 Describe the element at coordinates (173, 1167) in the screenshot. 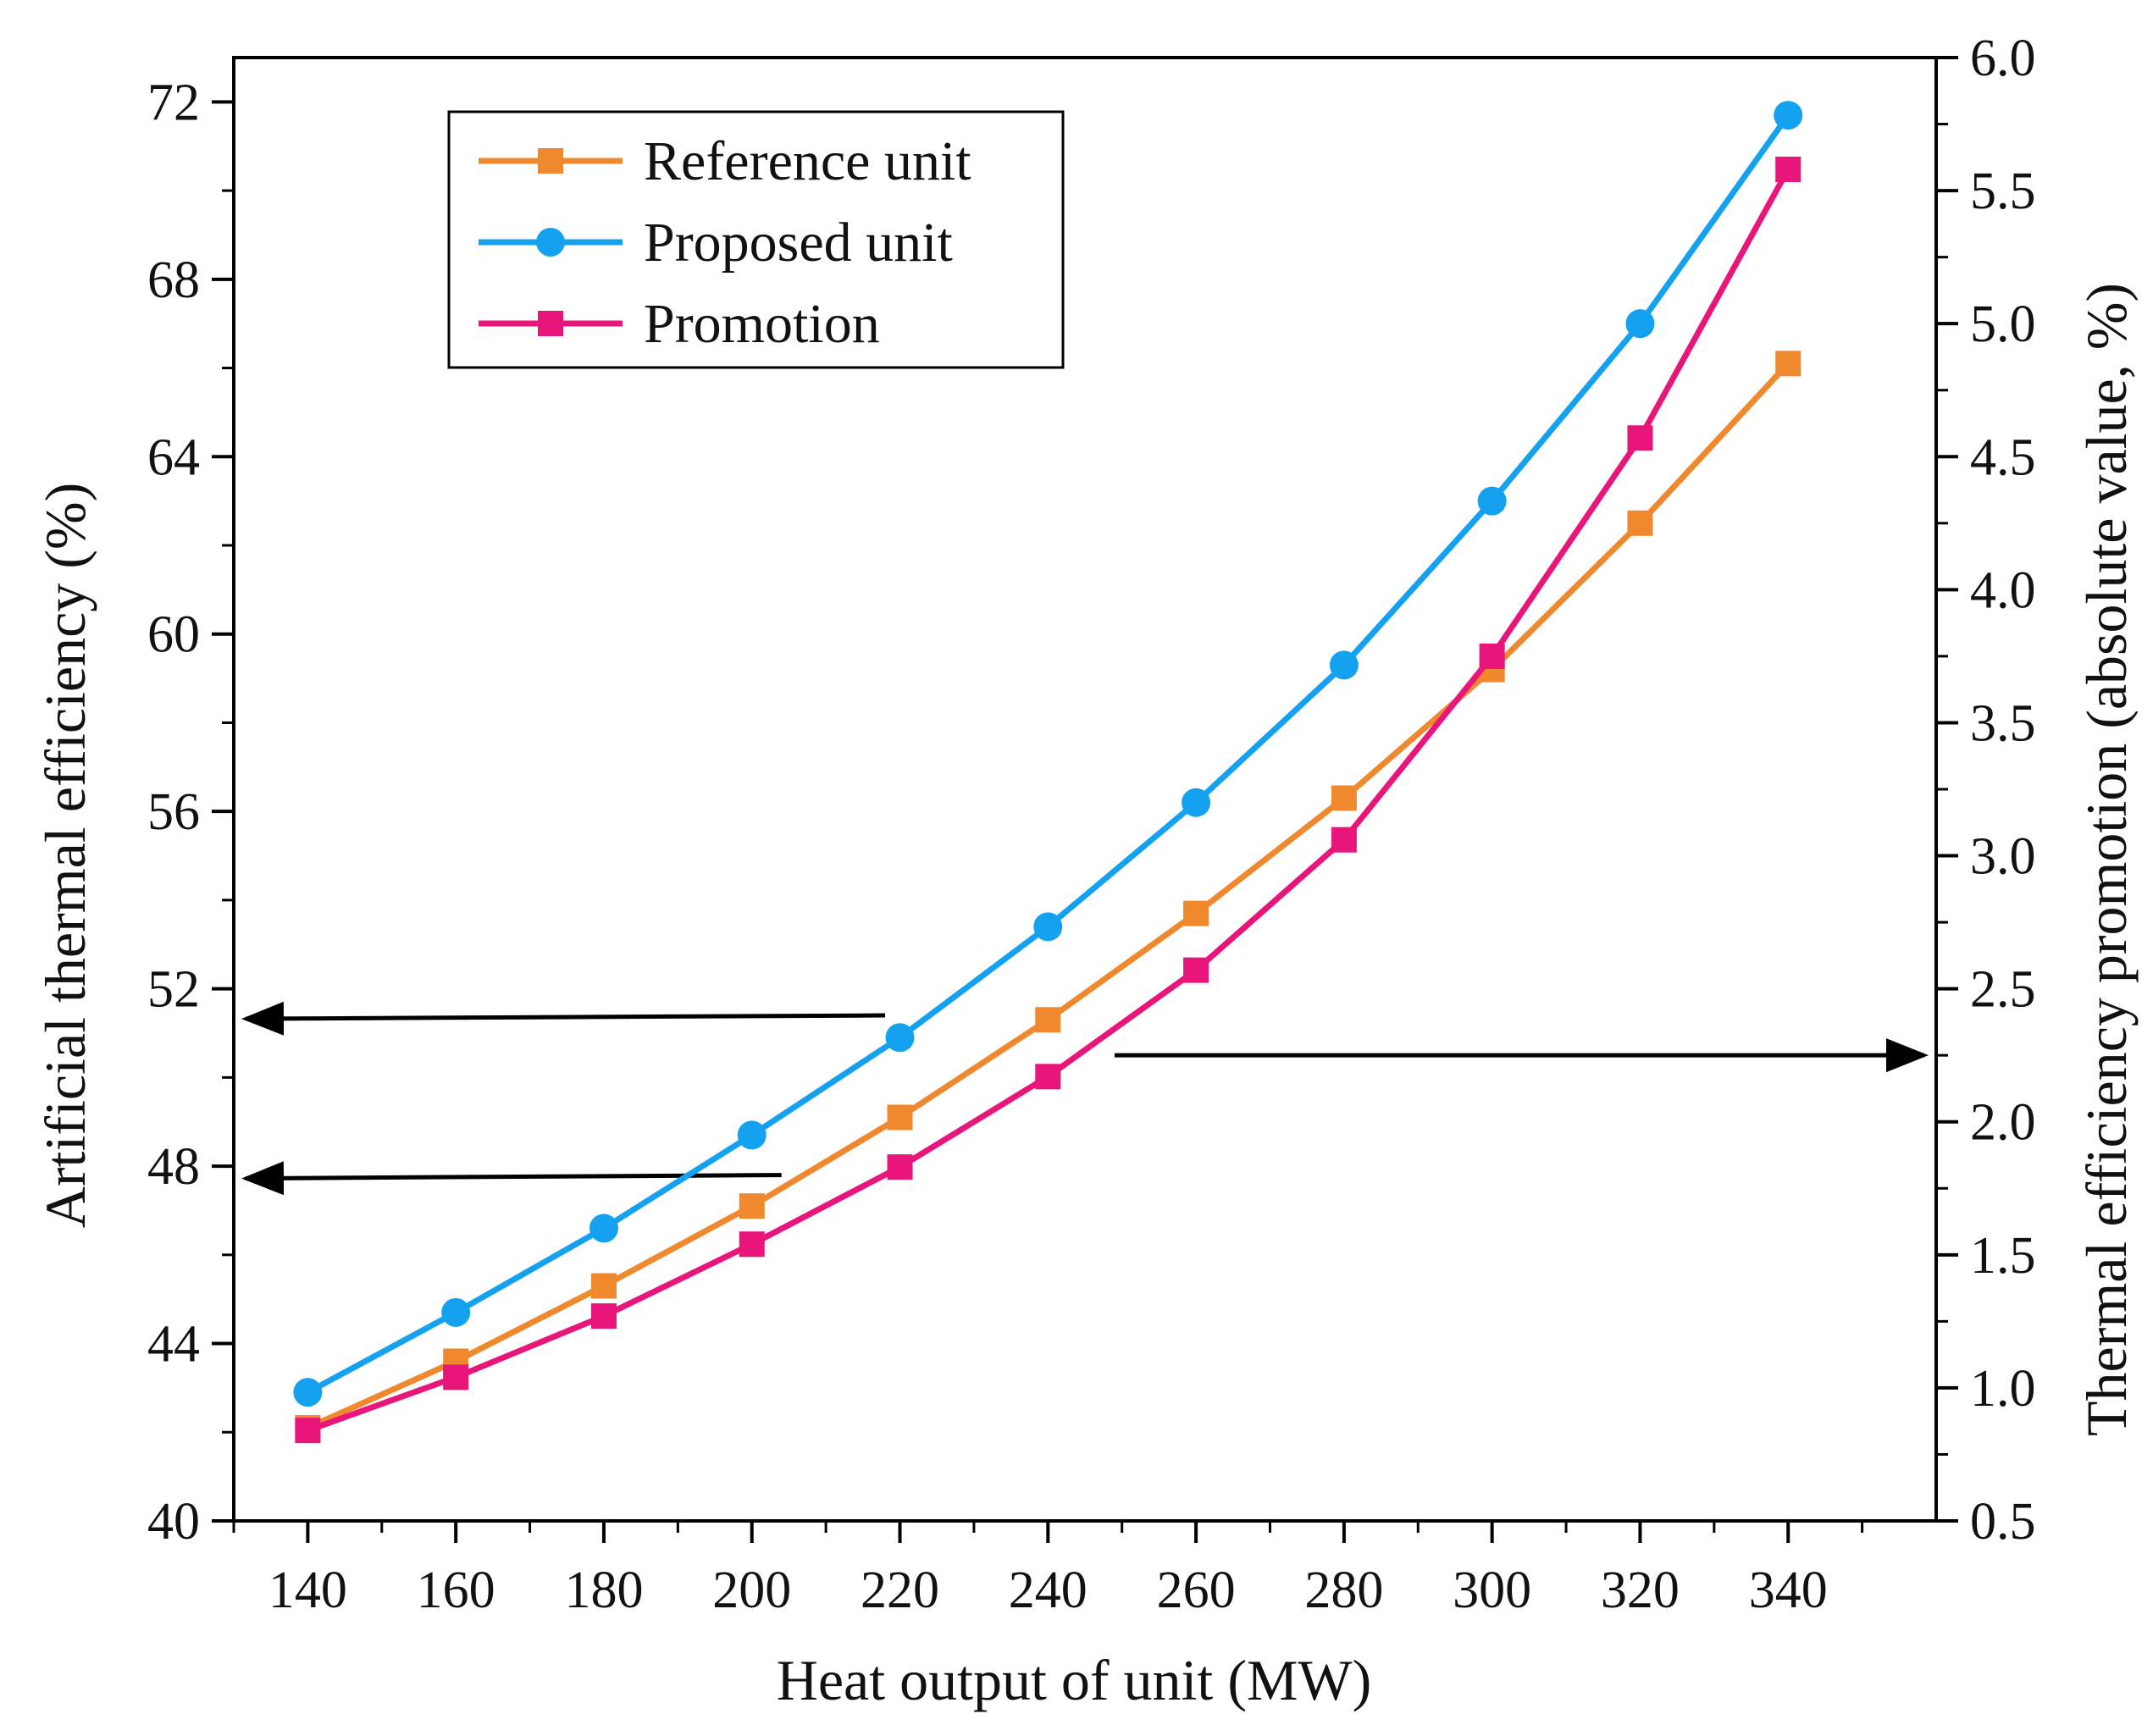

I see `left-y-tick-label: 48` at that location.